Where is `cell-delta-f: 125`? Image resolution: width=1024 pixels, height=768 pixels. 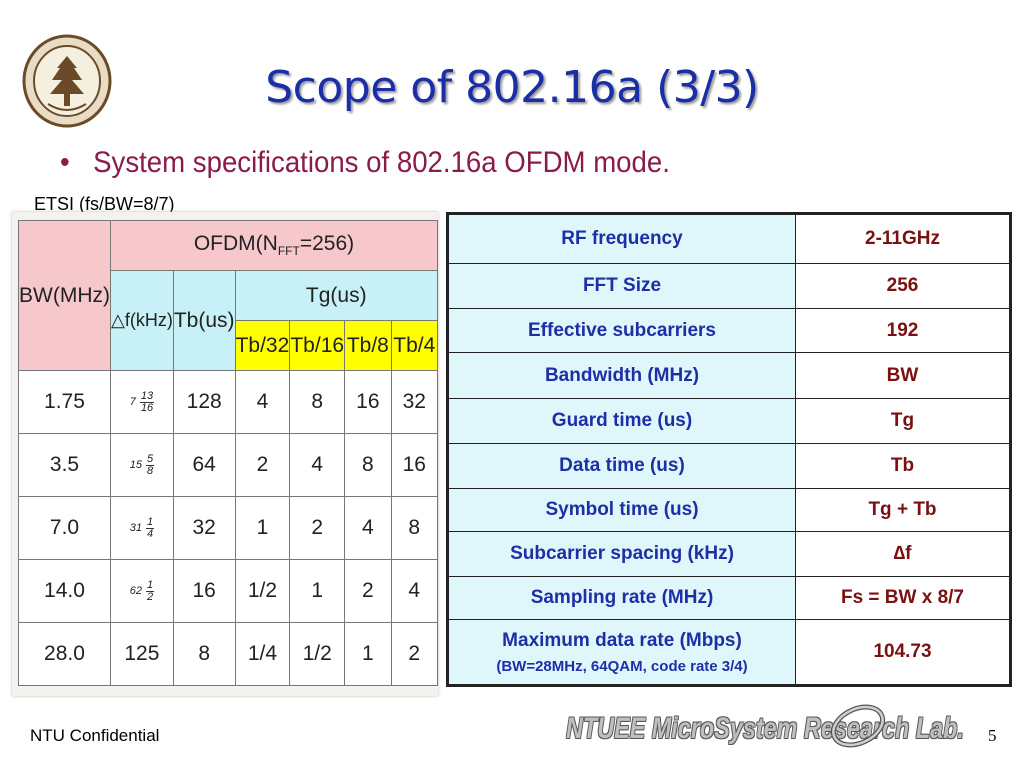 cell-delta-f: 125 is located at coordinates (141, 654).